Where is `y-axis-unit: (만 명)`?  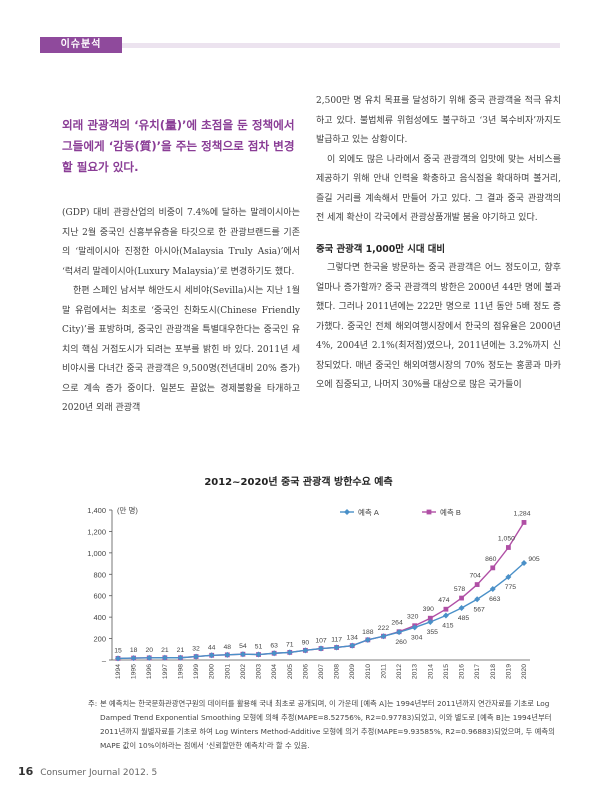 y-axis-unit: (만 명) is located at coordinates (127, 510).